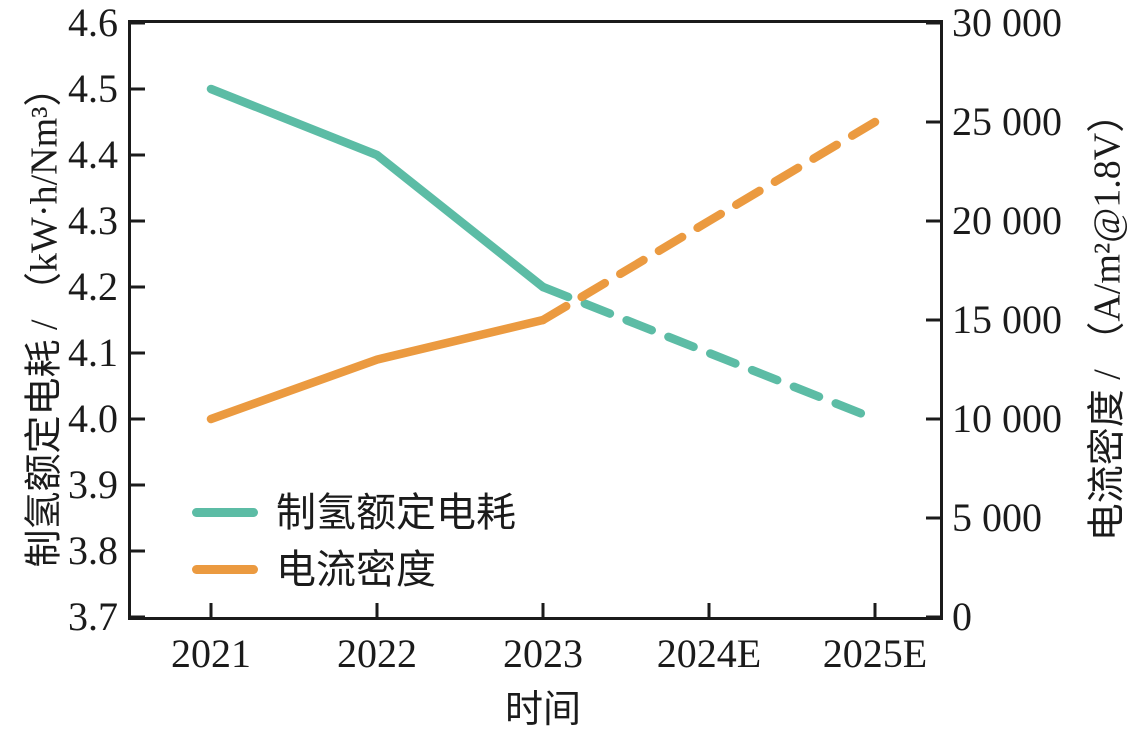  I want to click on legend-label: 电流密度, so click(356, 569).